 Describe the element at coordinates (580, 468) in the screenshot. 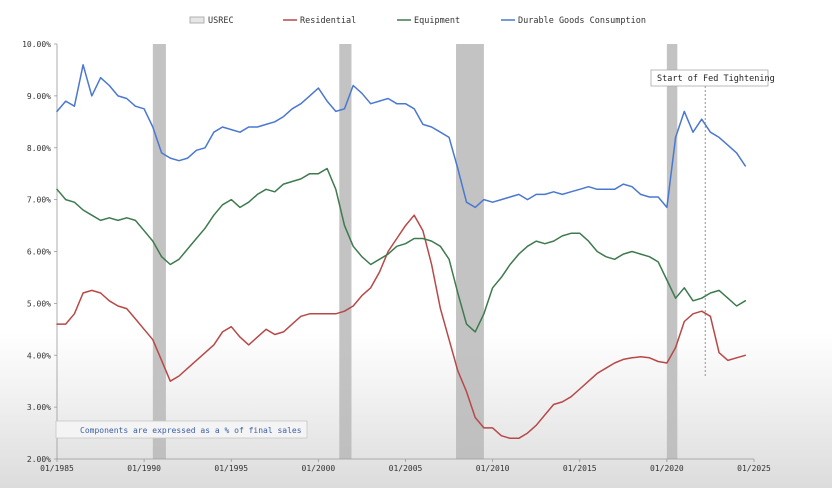

I see `x-tick-label: 01/2015` at that location.